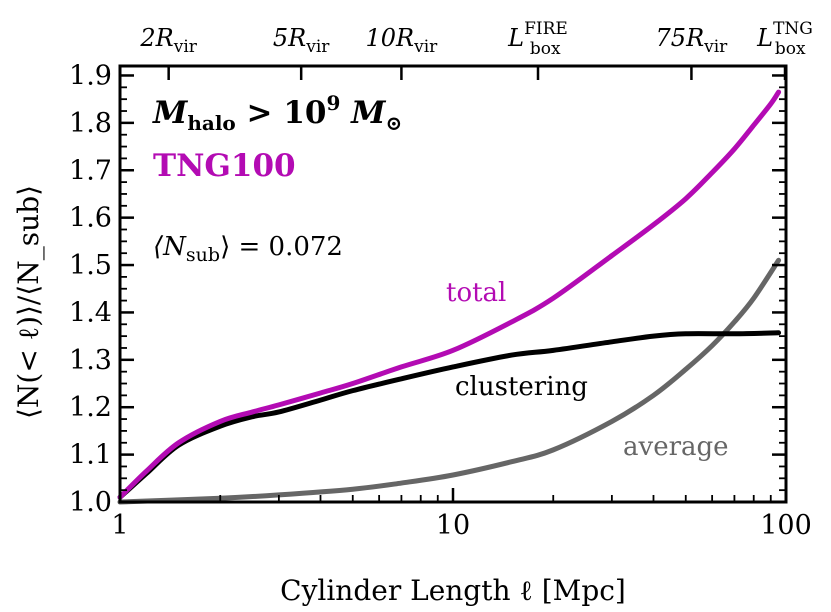  Describe the element at coordinates (784, 39) in the screenshot. I see `top-tick-label: LTNG box` at that location.